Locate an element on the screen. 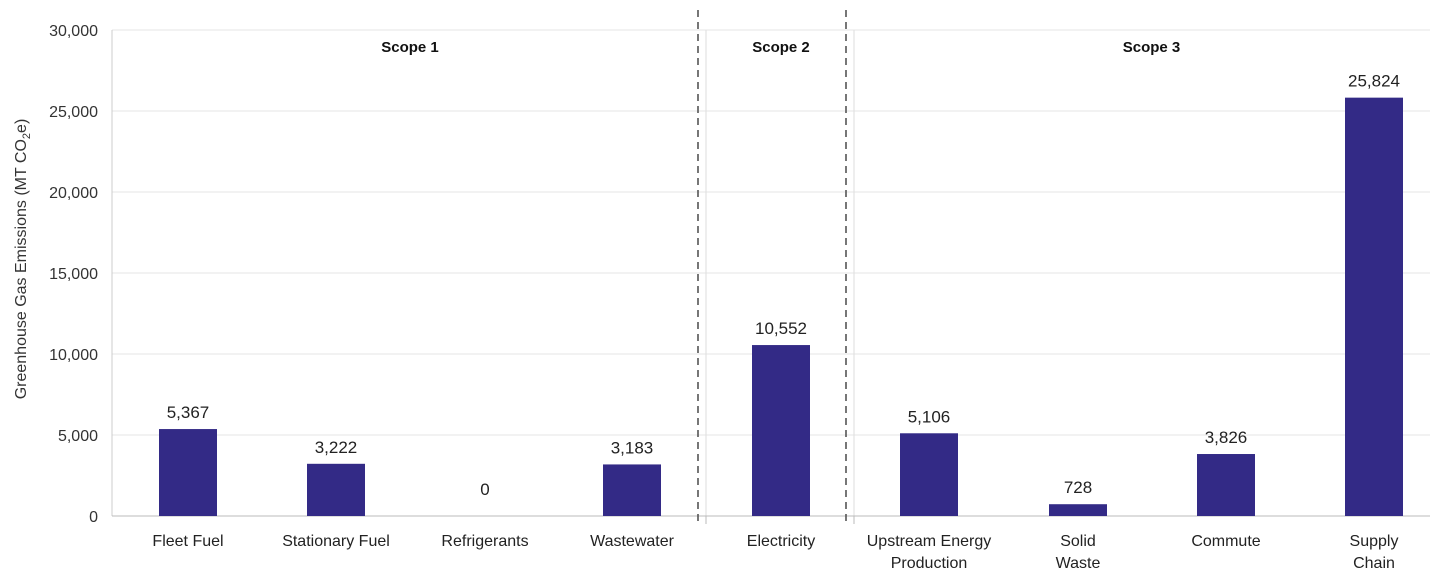 The image size is (1436, 571). y-tick-label: 30,000 is located at coordinates (73, 31).